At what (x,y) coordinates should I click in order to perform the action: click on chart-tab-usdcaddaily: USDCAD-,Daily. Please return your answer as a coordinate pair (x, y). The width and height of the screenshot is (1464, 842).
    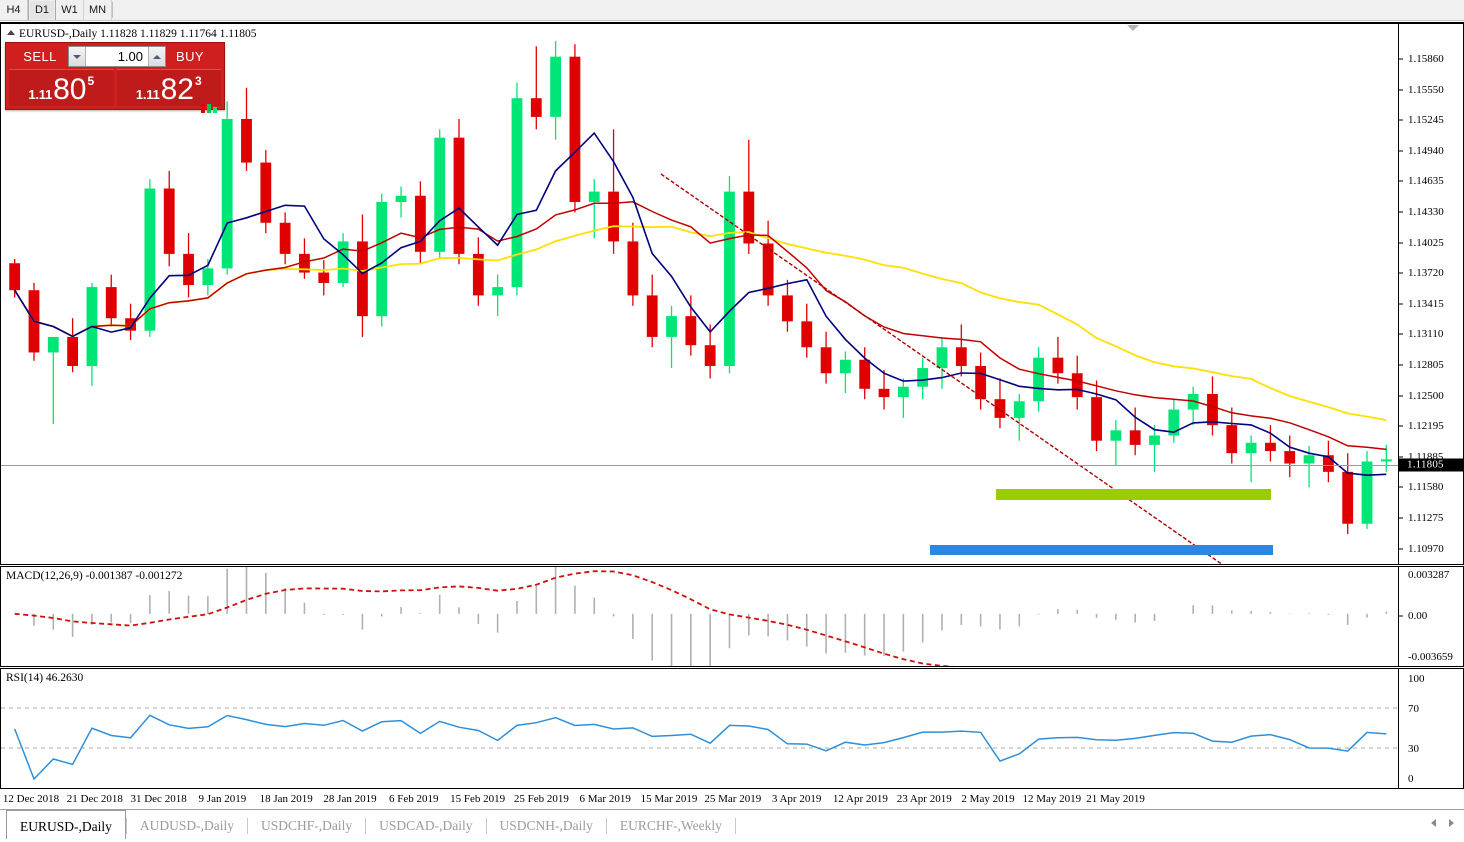
    Looking at the image, I should click on (426, 825).